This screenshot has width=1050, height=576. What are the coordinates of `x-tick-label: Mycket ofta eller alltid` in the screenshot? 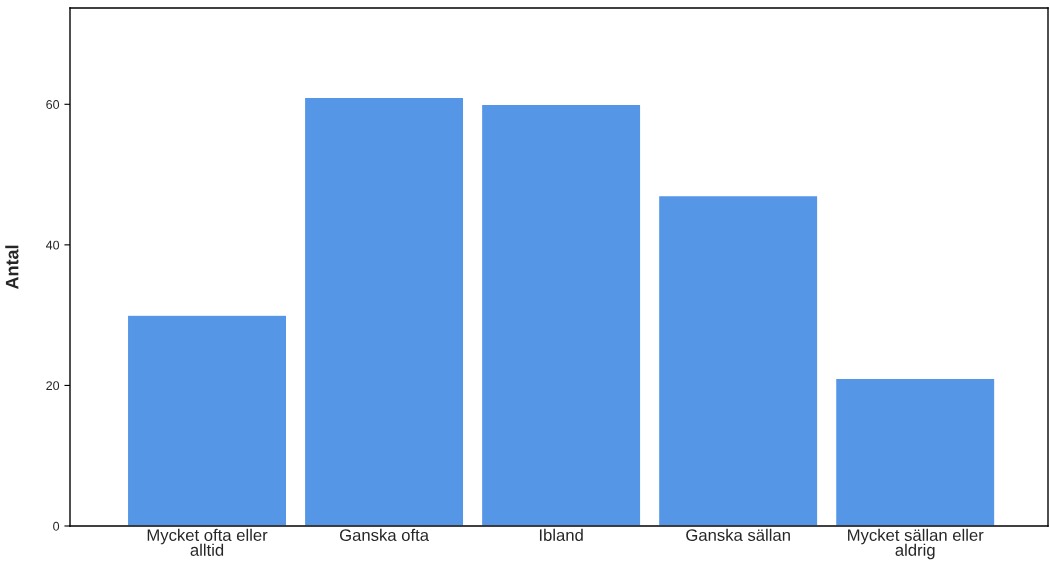 It's located at (207, 542).